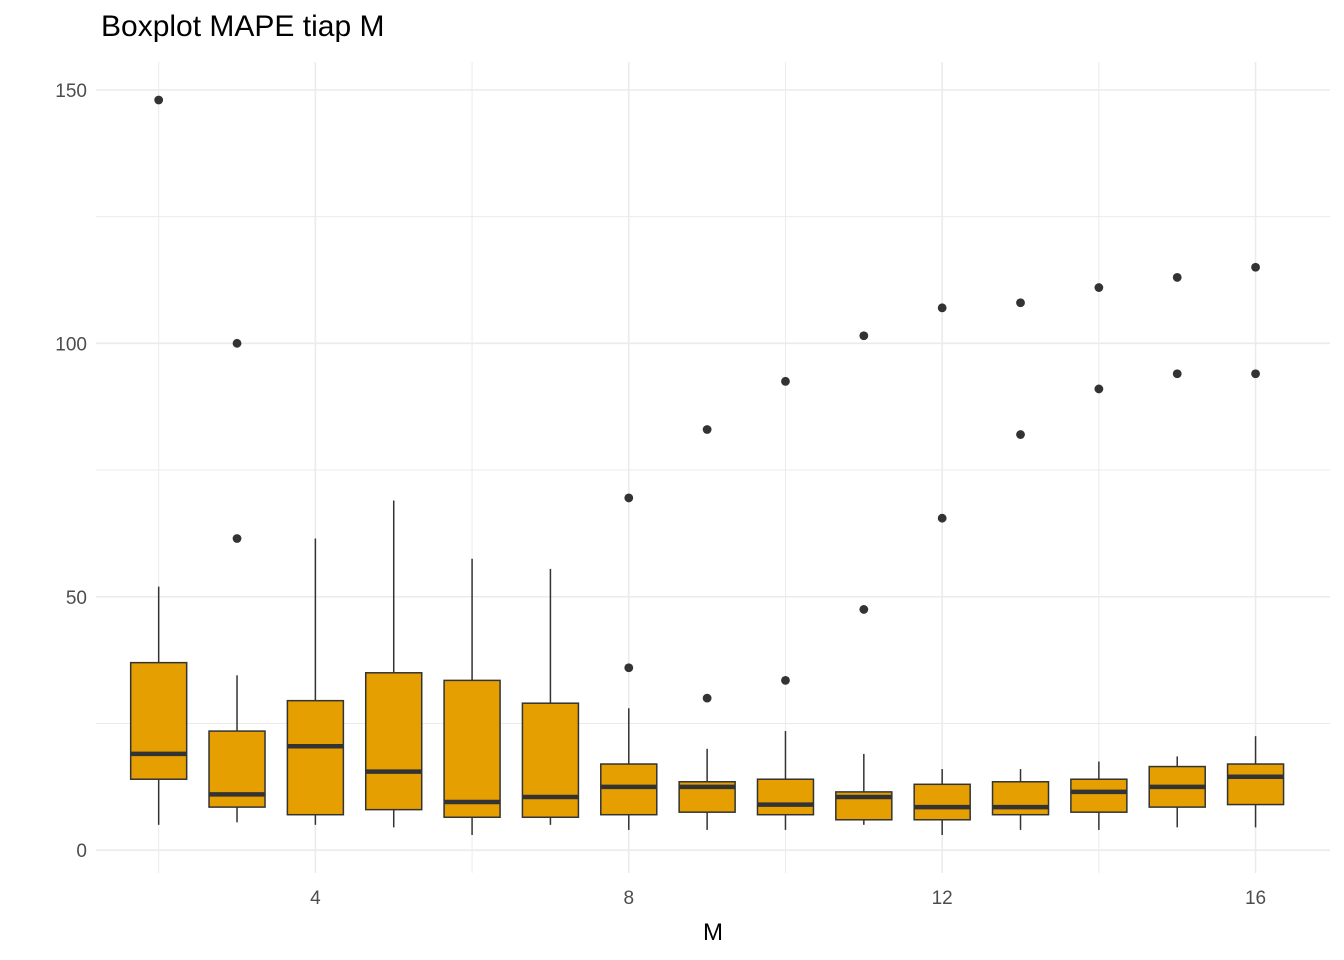  I want to click on y-tick-label: 50, so click(76, 598).